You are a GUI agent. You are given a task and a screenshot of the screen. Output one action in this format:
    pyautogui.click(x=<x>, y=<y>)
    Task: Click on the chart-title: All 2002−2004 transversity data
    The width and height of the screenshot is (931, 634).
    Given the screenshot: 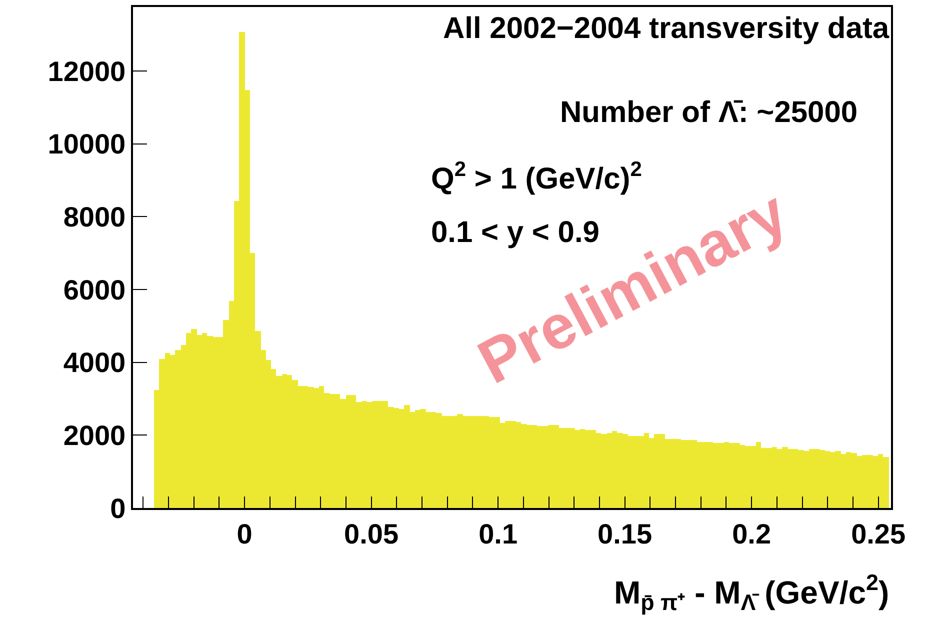 What is the action you would take?
    pyautogui.click(x=666, y=28)
    